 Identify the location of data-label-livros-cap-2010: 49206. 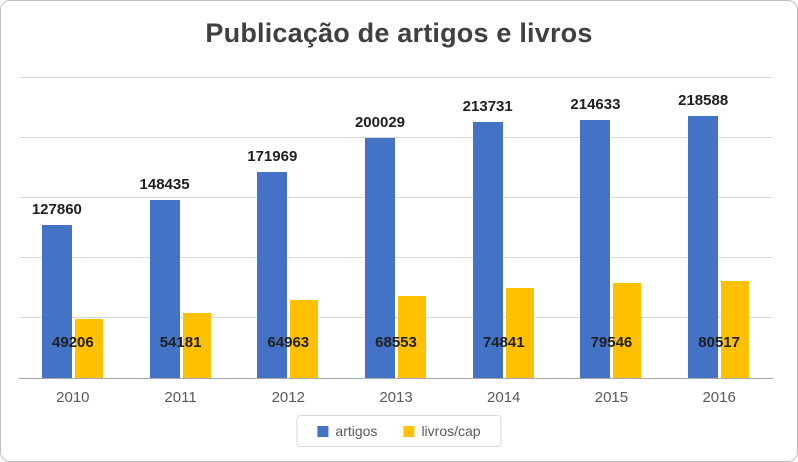
(72, 342).